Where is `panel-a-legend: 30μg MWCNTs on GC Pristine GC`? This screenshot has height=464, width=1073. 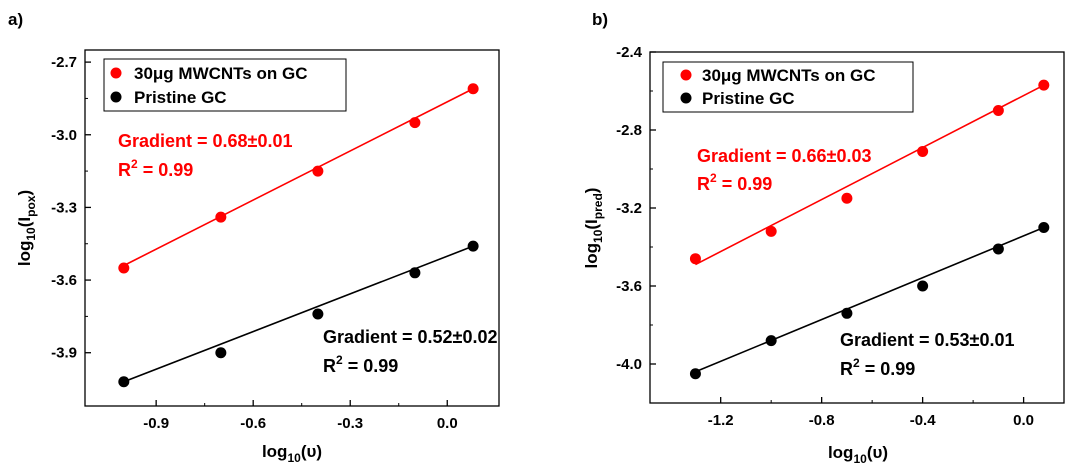 panel-a-legend: 30μg MWCNTs on GC Pristine GC is located at coordinates (225, 85).